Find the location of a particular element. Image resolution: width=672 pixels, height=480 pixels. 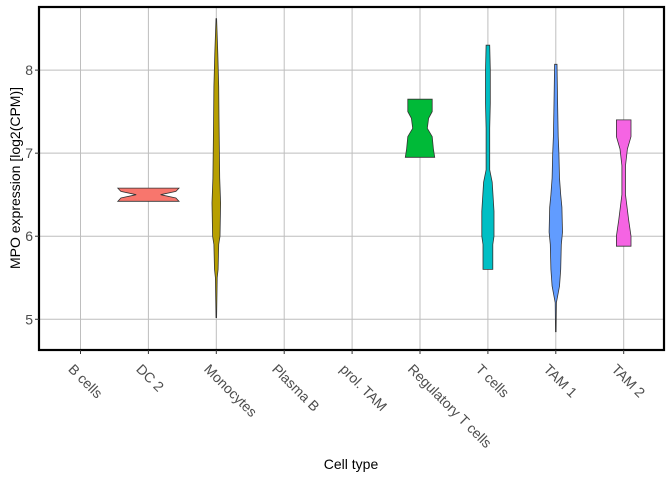

x-tick-label: Monocytes is located at coordinates (230, 390).